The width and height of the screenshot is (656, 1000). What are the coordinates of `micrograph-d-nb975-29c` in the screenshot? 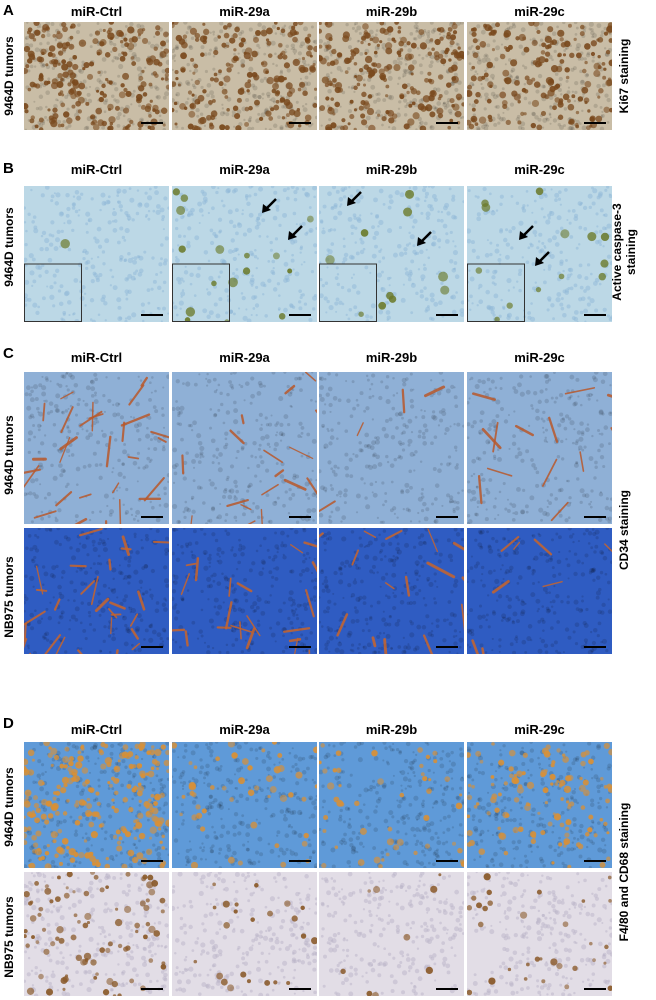 It's located at (539, 934).